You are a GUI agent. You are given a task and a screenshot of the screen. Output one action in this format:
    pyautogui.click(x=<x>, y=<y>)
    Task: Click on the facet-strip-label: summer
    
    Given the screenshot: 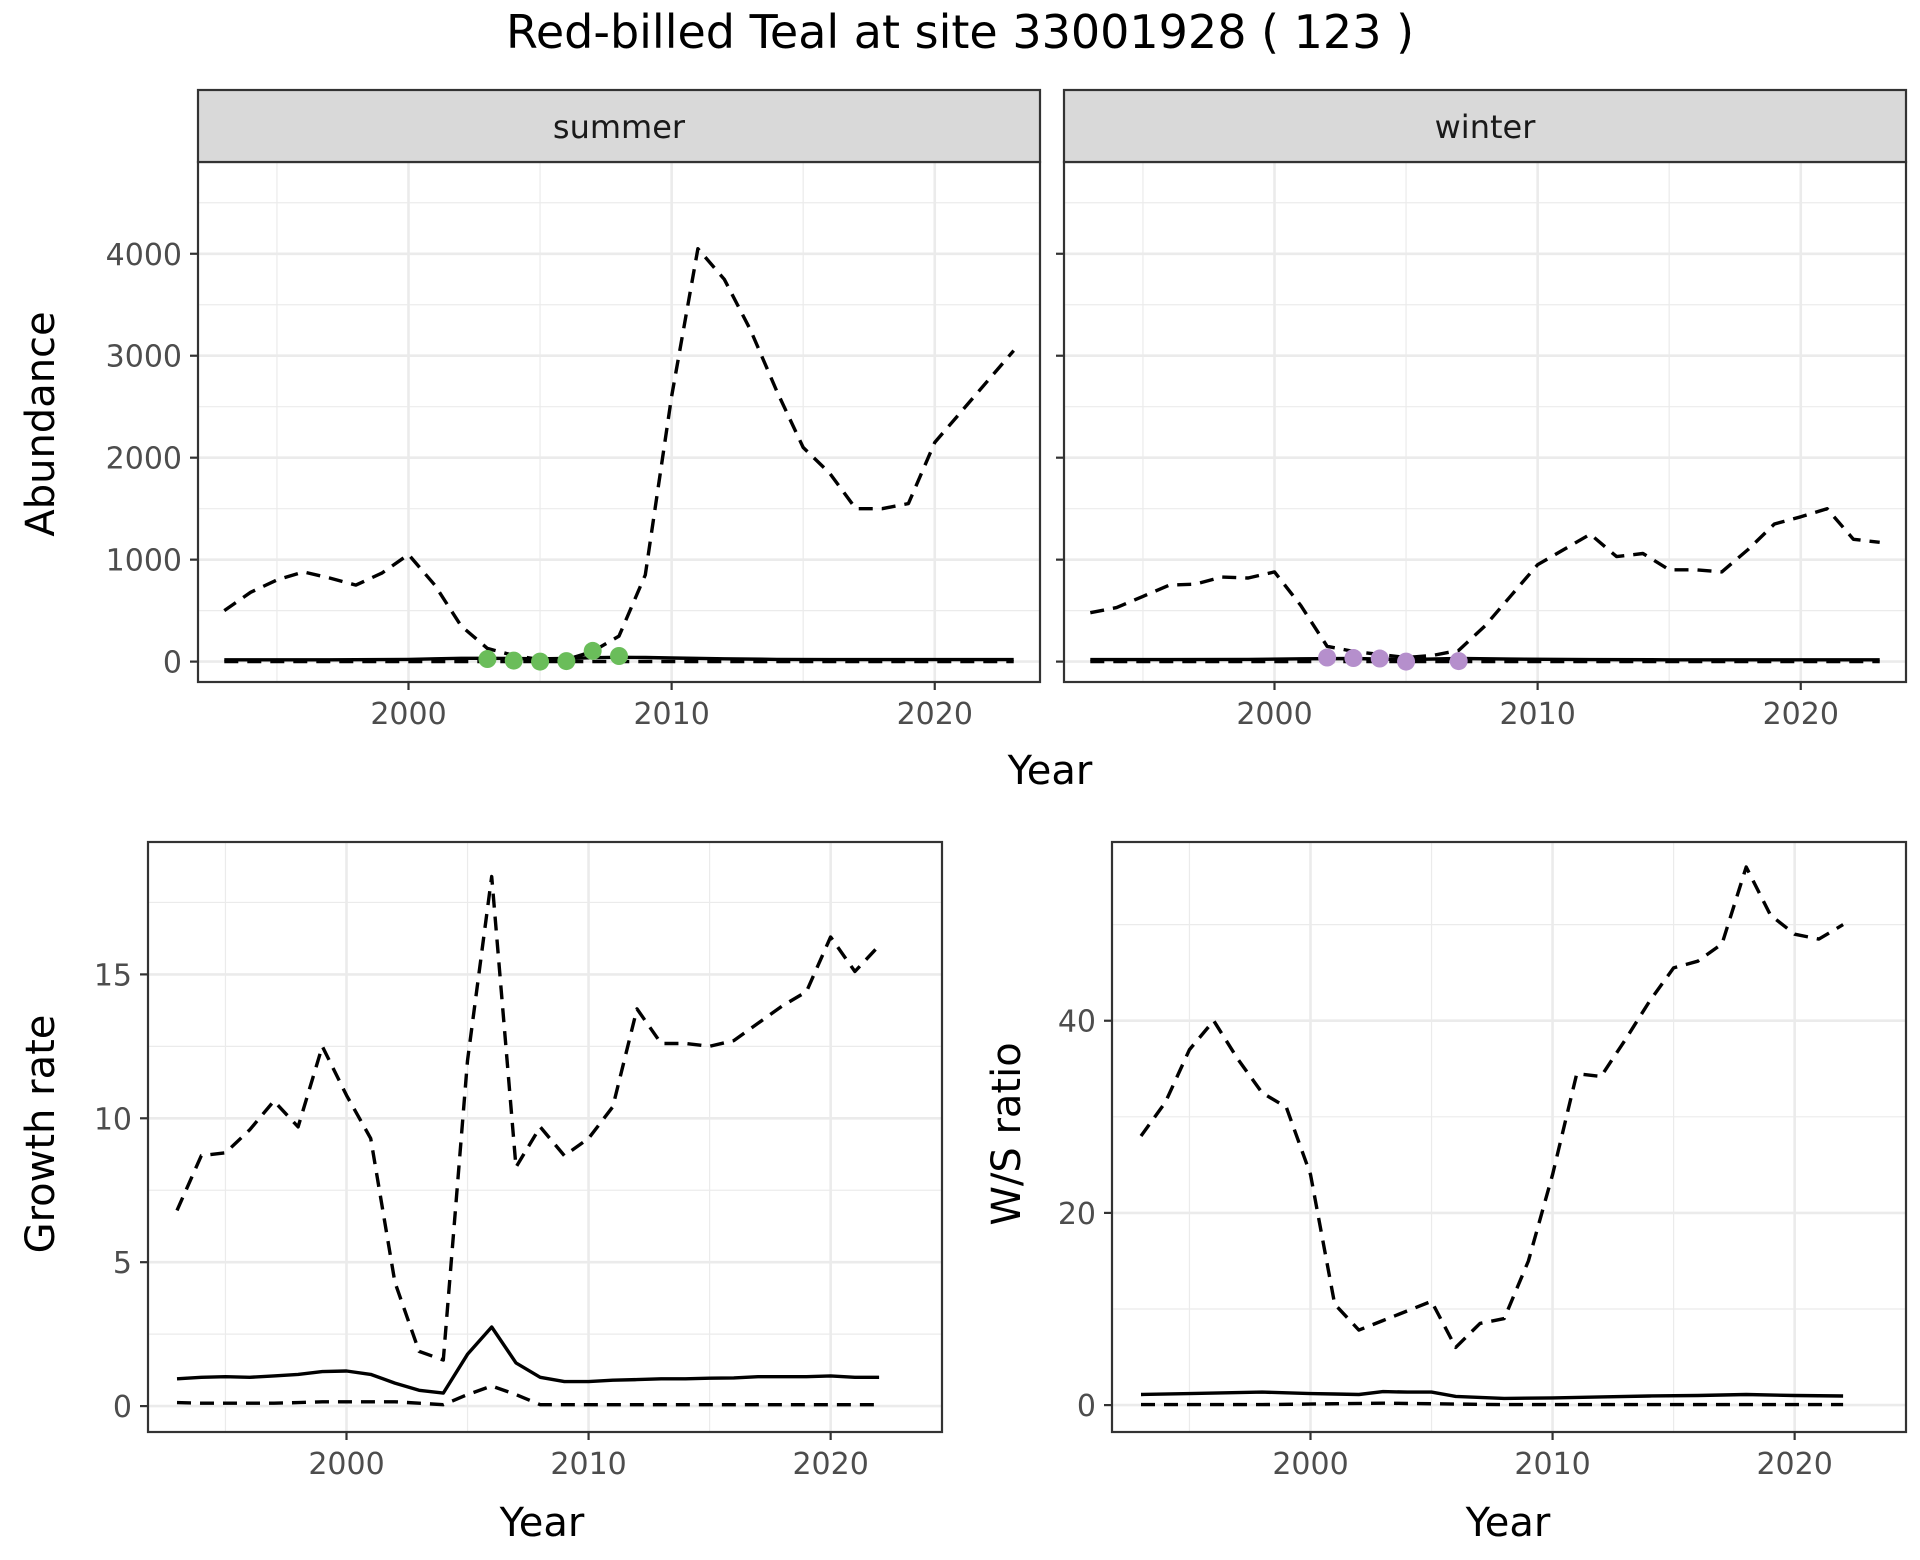 What is the action you would take?
    pyautogui.click(x=619, y=127)
    